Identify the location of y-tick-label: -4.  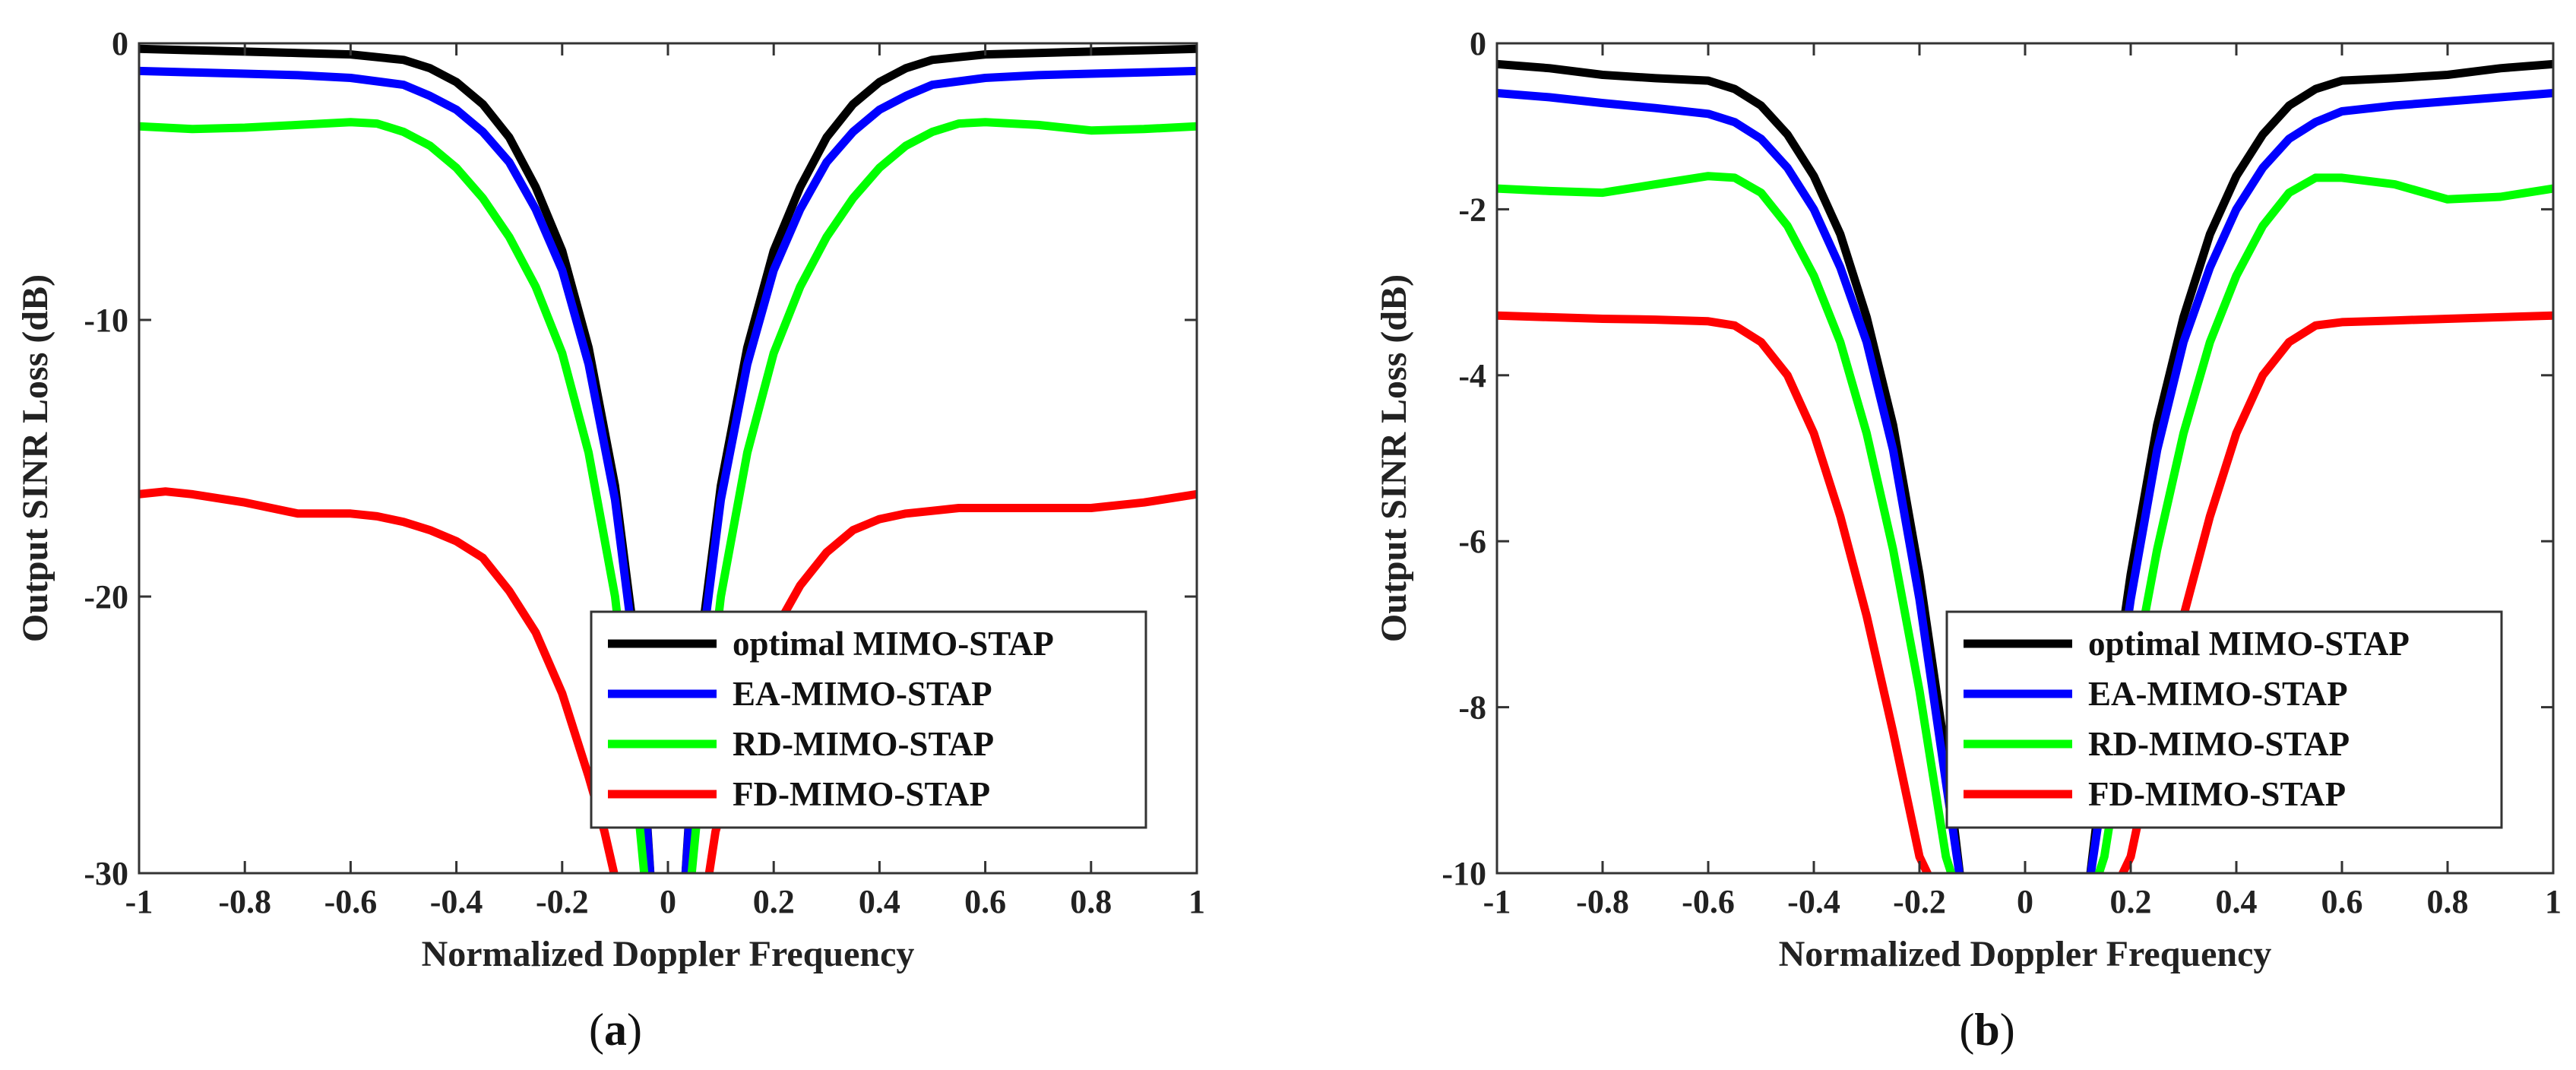
(1472, 375).